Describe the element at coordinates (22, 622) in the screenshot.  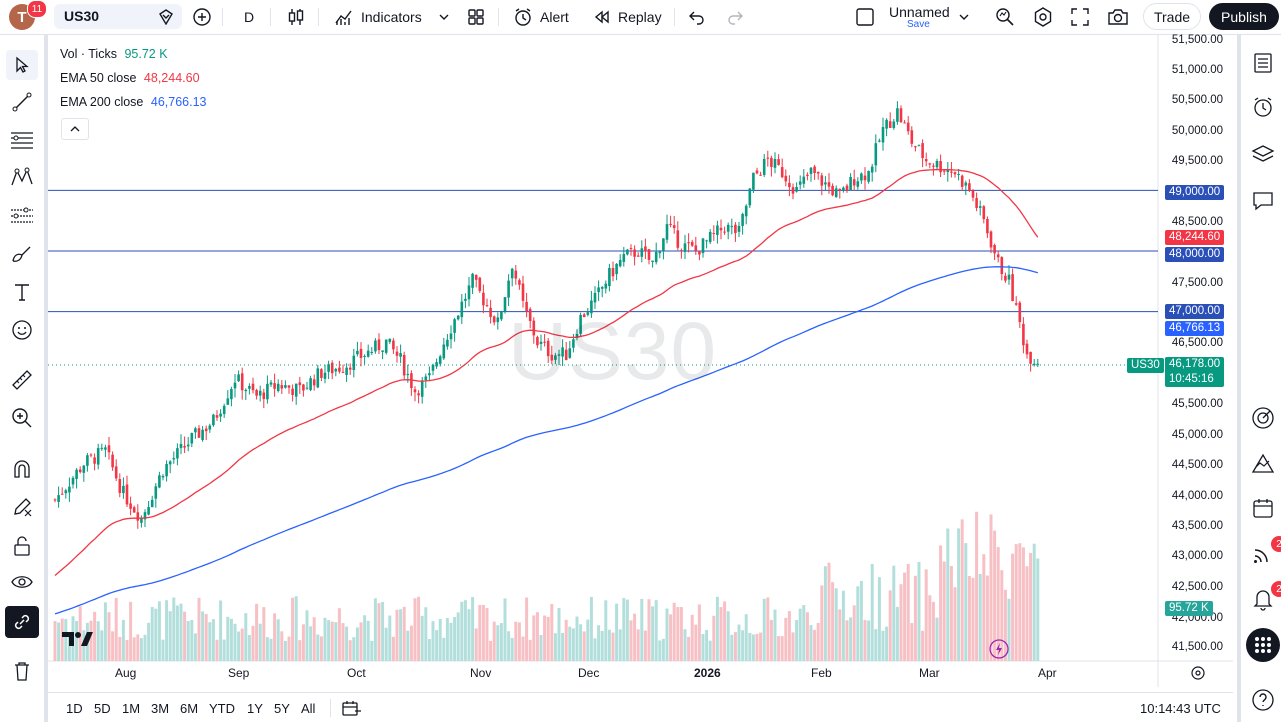
I see `link-icon` at that location.